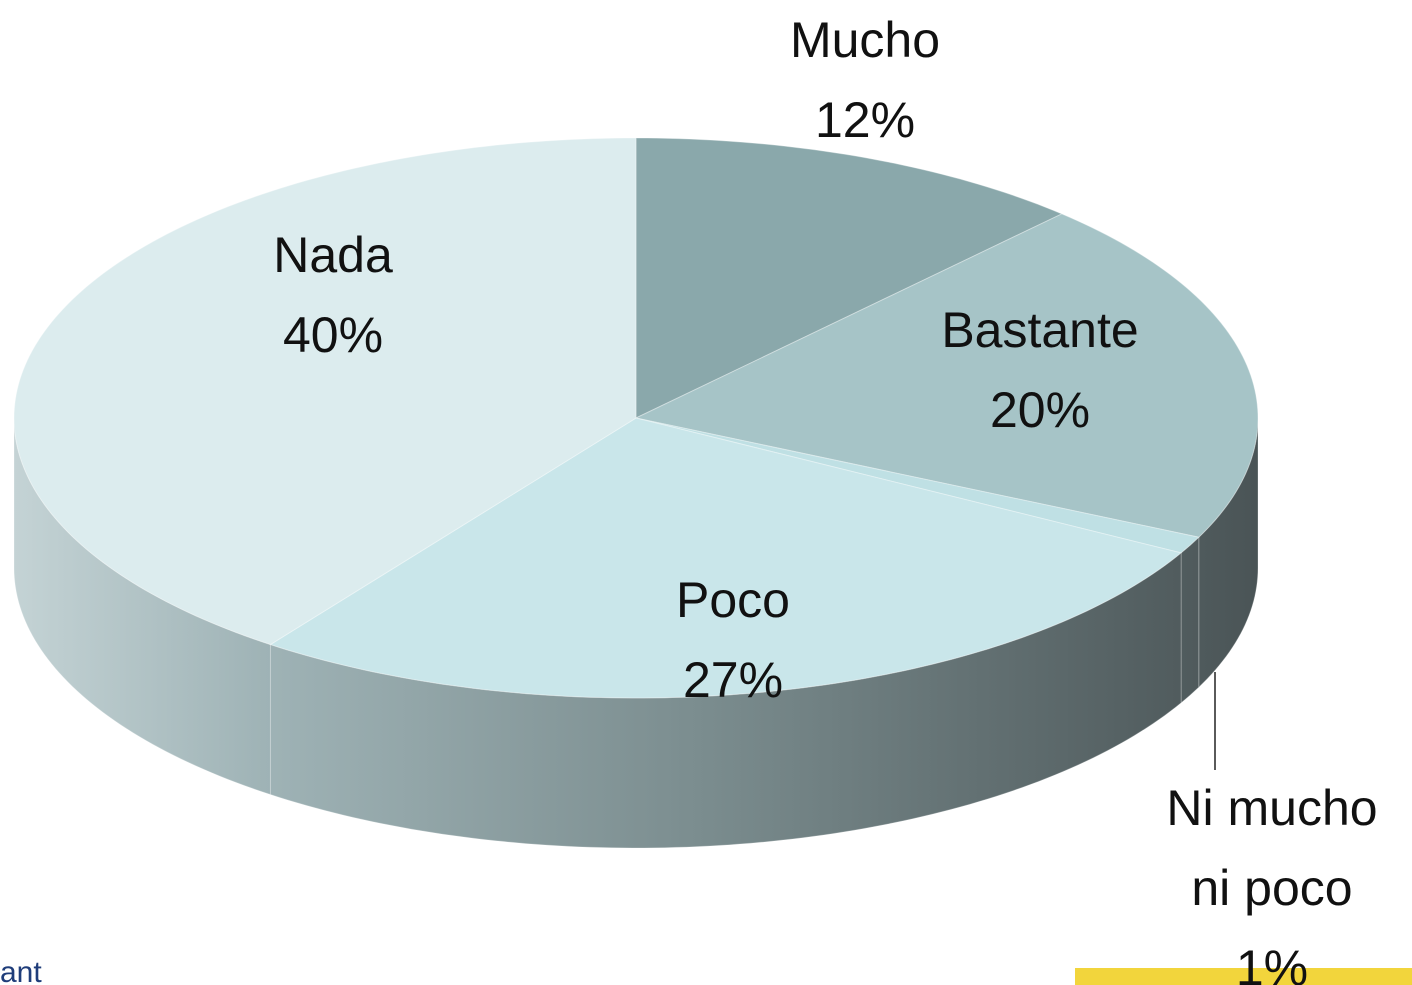  What do you see at coordinates (333, 295) in the screenshot?
I see `slice-label: Nada 40%` at bounding box center [333, 295].